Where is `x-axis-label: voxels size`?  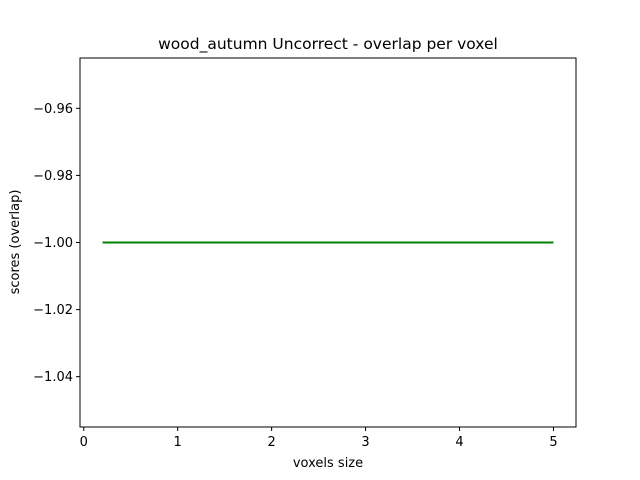
x-axis-label: voxels size is located at coordinates (328, 463).